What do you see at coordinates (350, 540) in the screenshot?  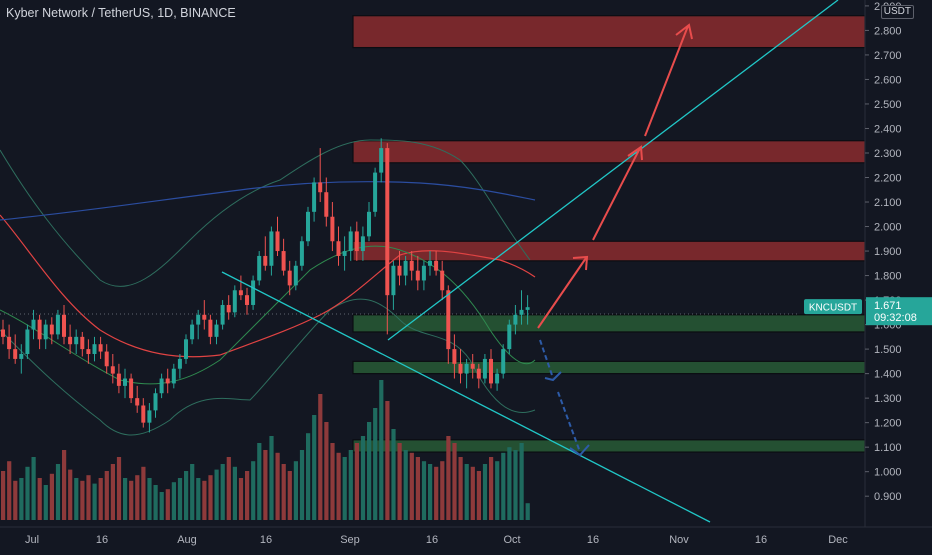 I see `time-axis-label: Sep` at bounding box center [350, 540].